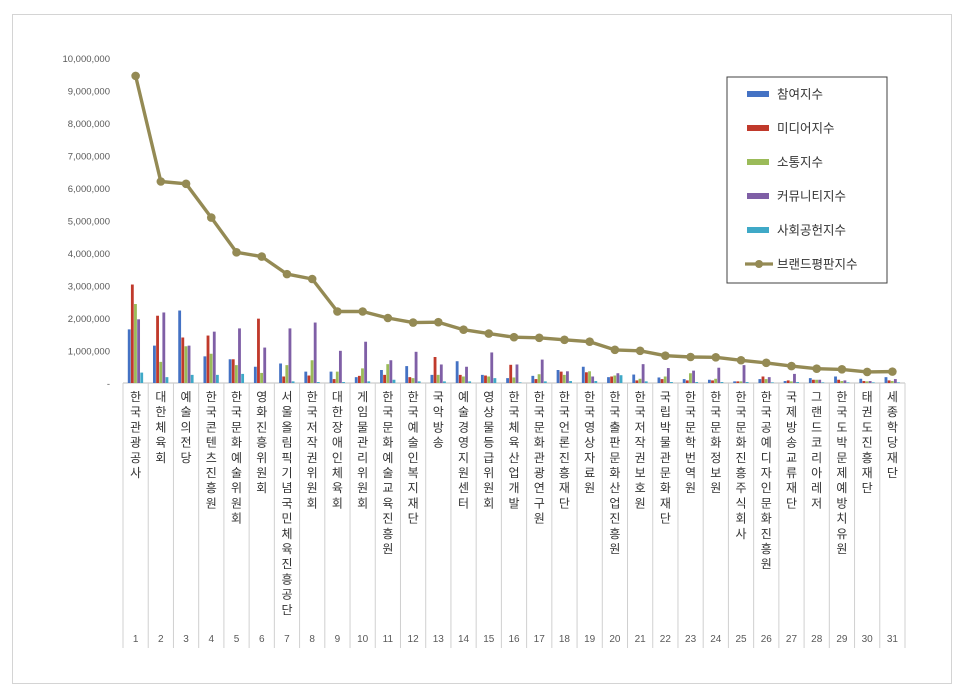  I want to click on rank-label: 21, so click(641, 639).